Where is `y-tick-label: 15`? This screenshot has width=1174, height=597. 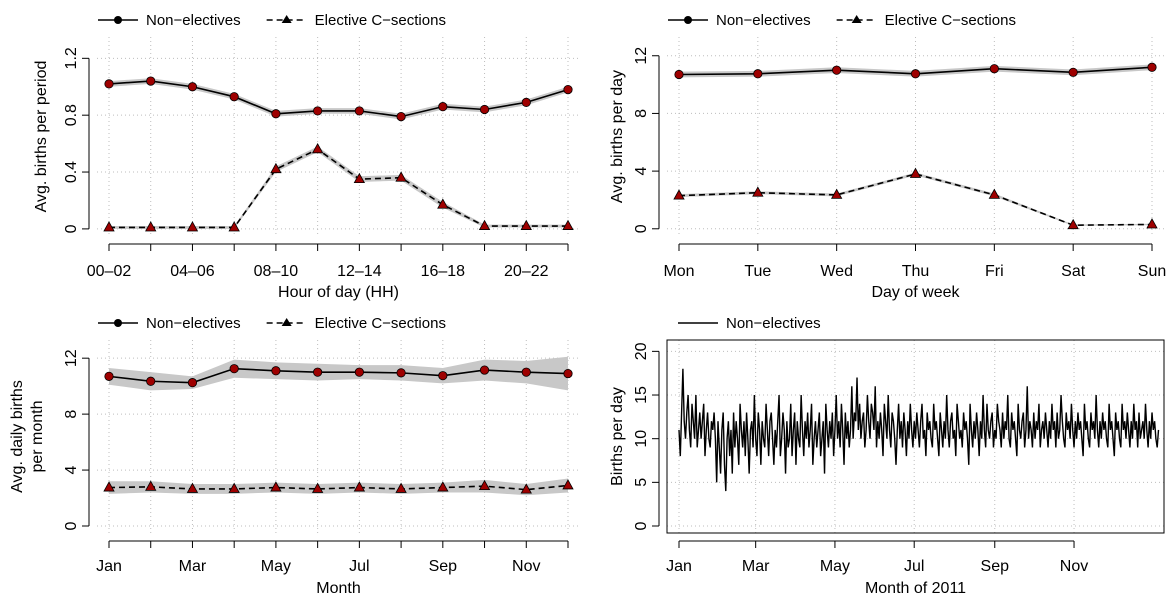 y-tick-label: 15 is located at coordinates (641, 395).